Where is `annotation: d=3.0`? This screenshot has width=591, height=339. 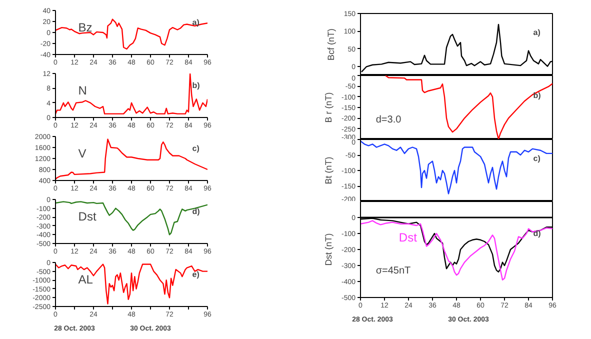
annotation: d=3.0 is located at coordinates (389, 120).